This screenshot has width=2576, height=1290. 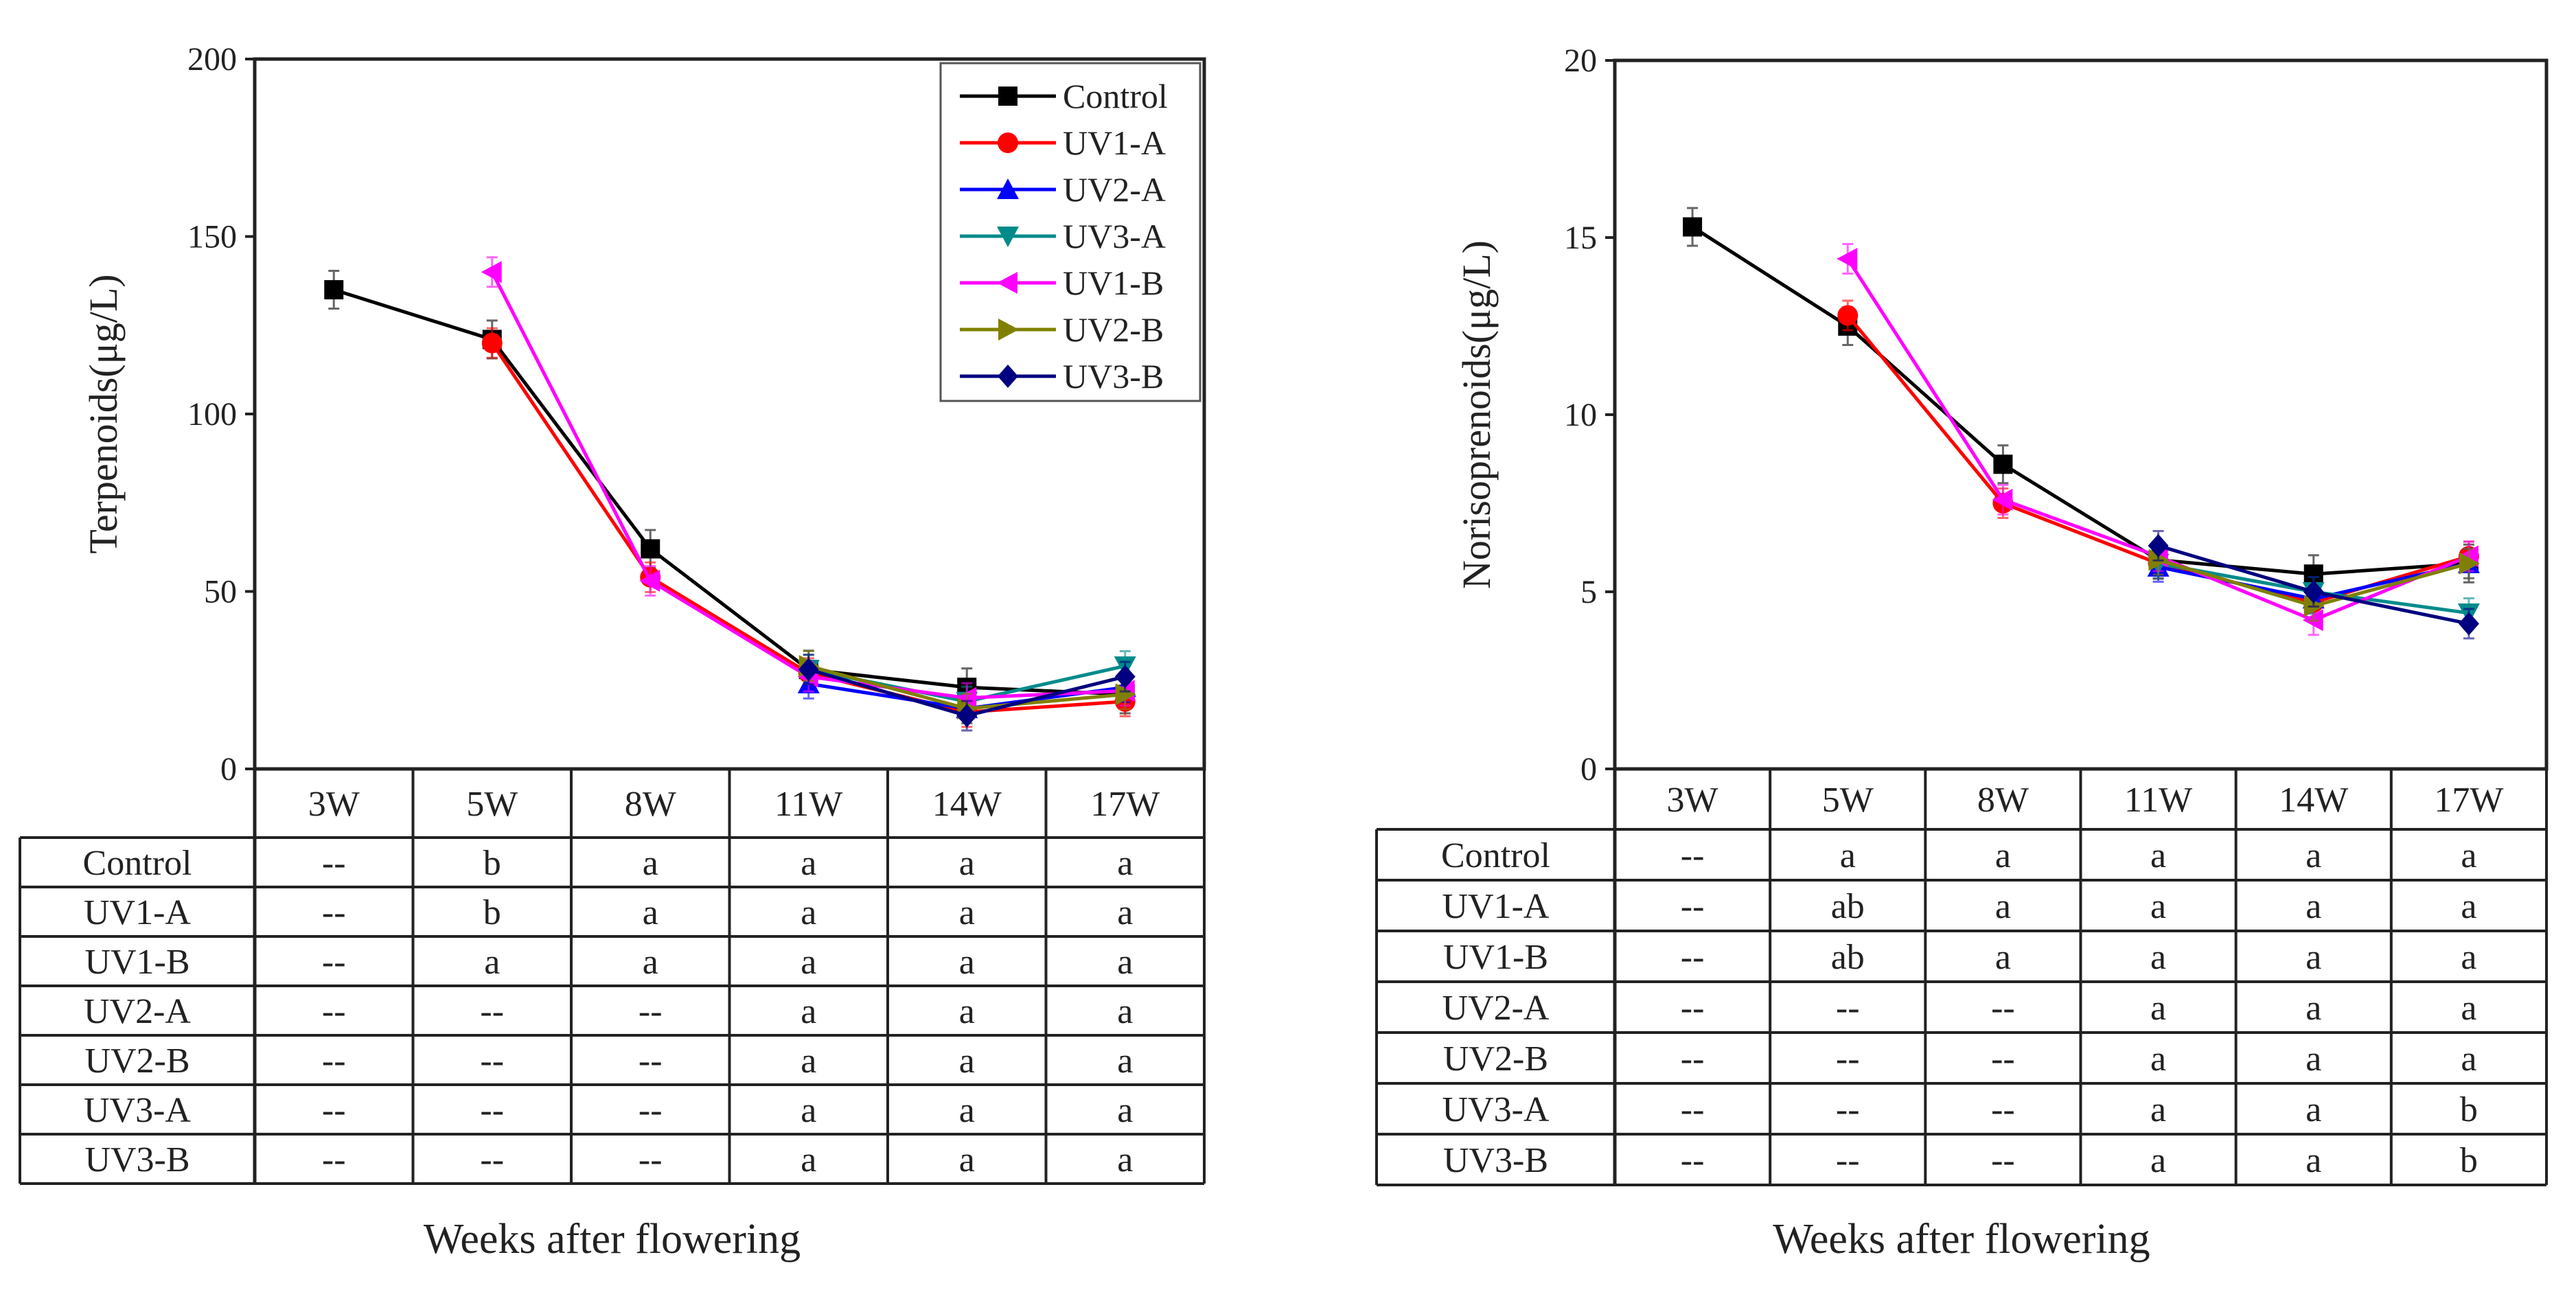 What do you see at coordinates (650, 804) in the screenshot?
I see `x-category-label: 8W` at bounding box center [650, 804].